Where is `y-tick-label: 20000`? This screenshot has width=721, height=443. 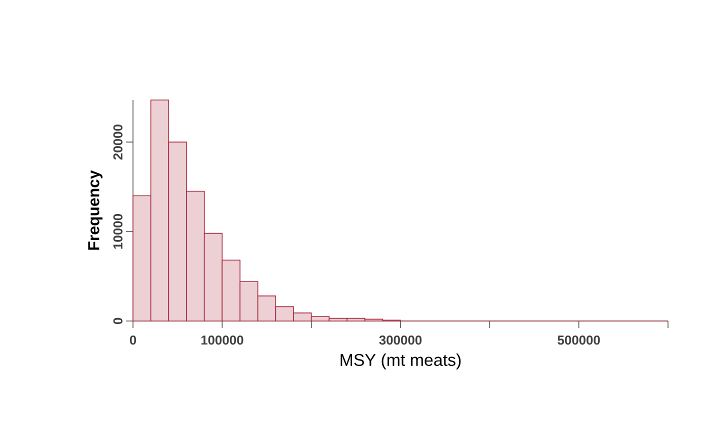
y-tick-label: 20000 is located at coordinates (117, 142).